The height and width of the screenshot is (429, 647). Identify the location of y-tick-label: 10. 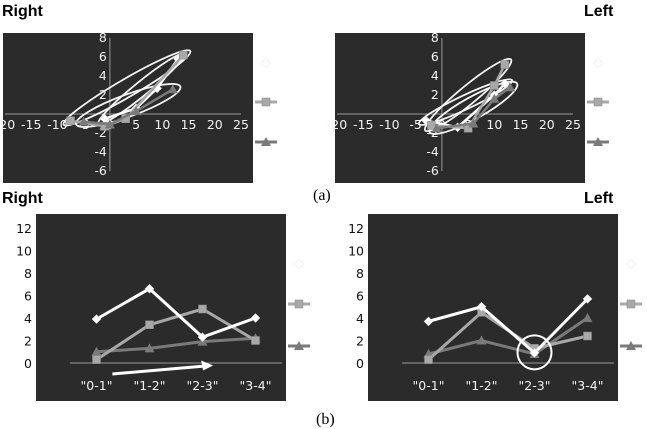
(24, 251).